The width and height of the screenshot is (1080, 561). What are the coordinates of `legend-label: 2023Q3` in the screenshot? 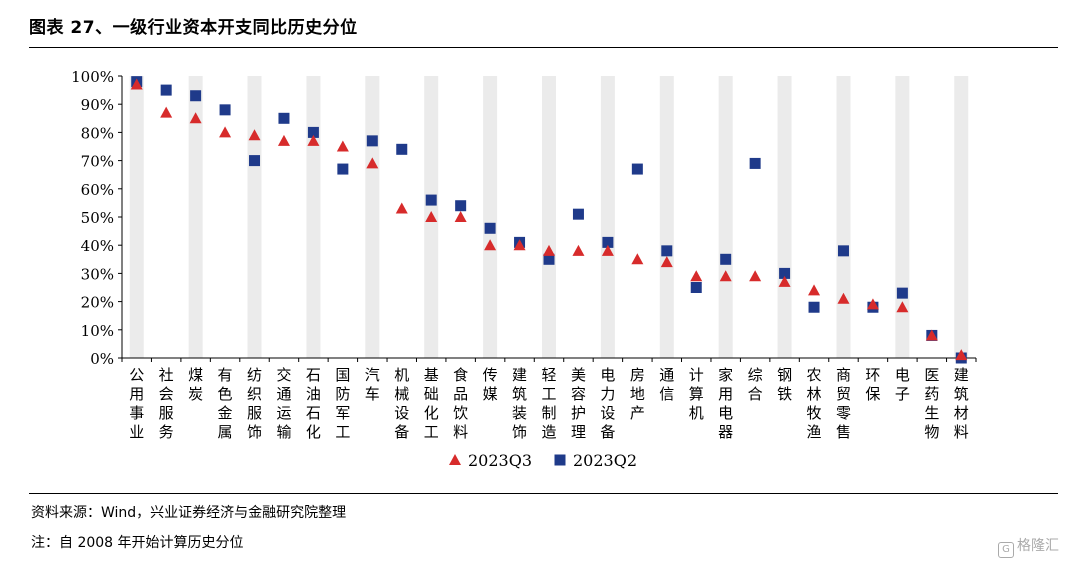 It's located at (500, 460).